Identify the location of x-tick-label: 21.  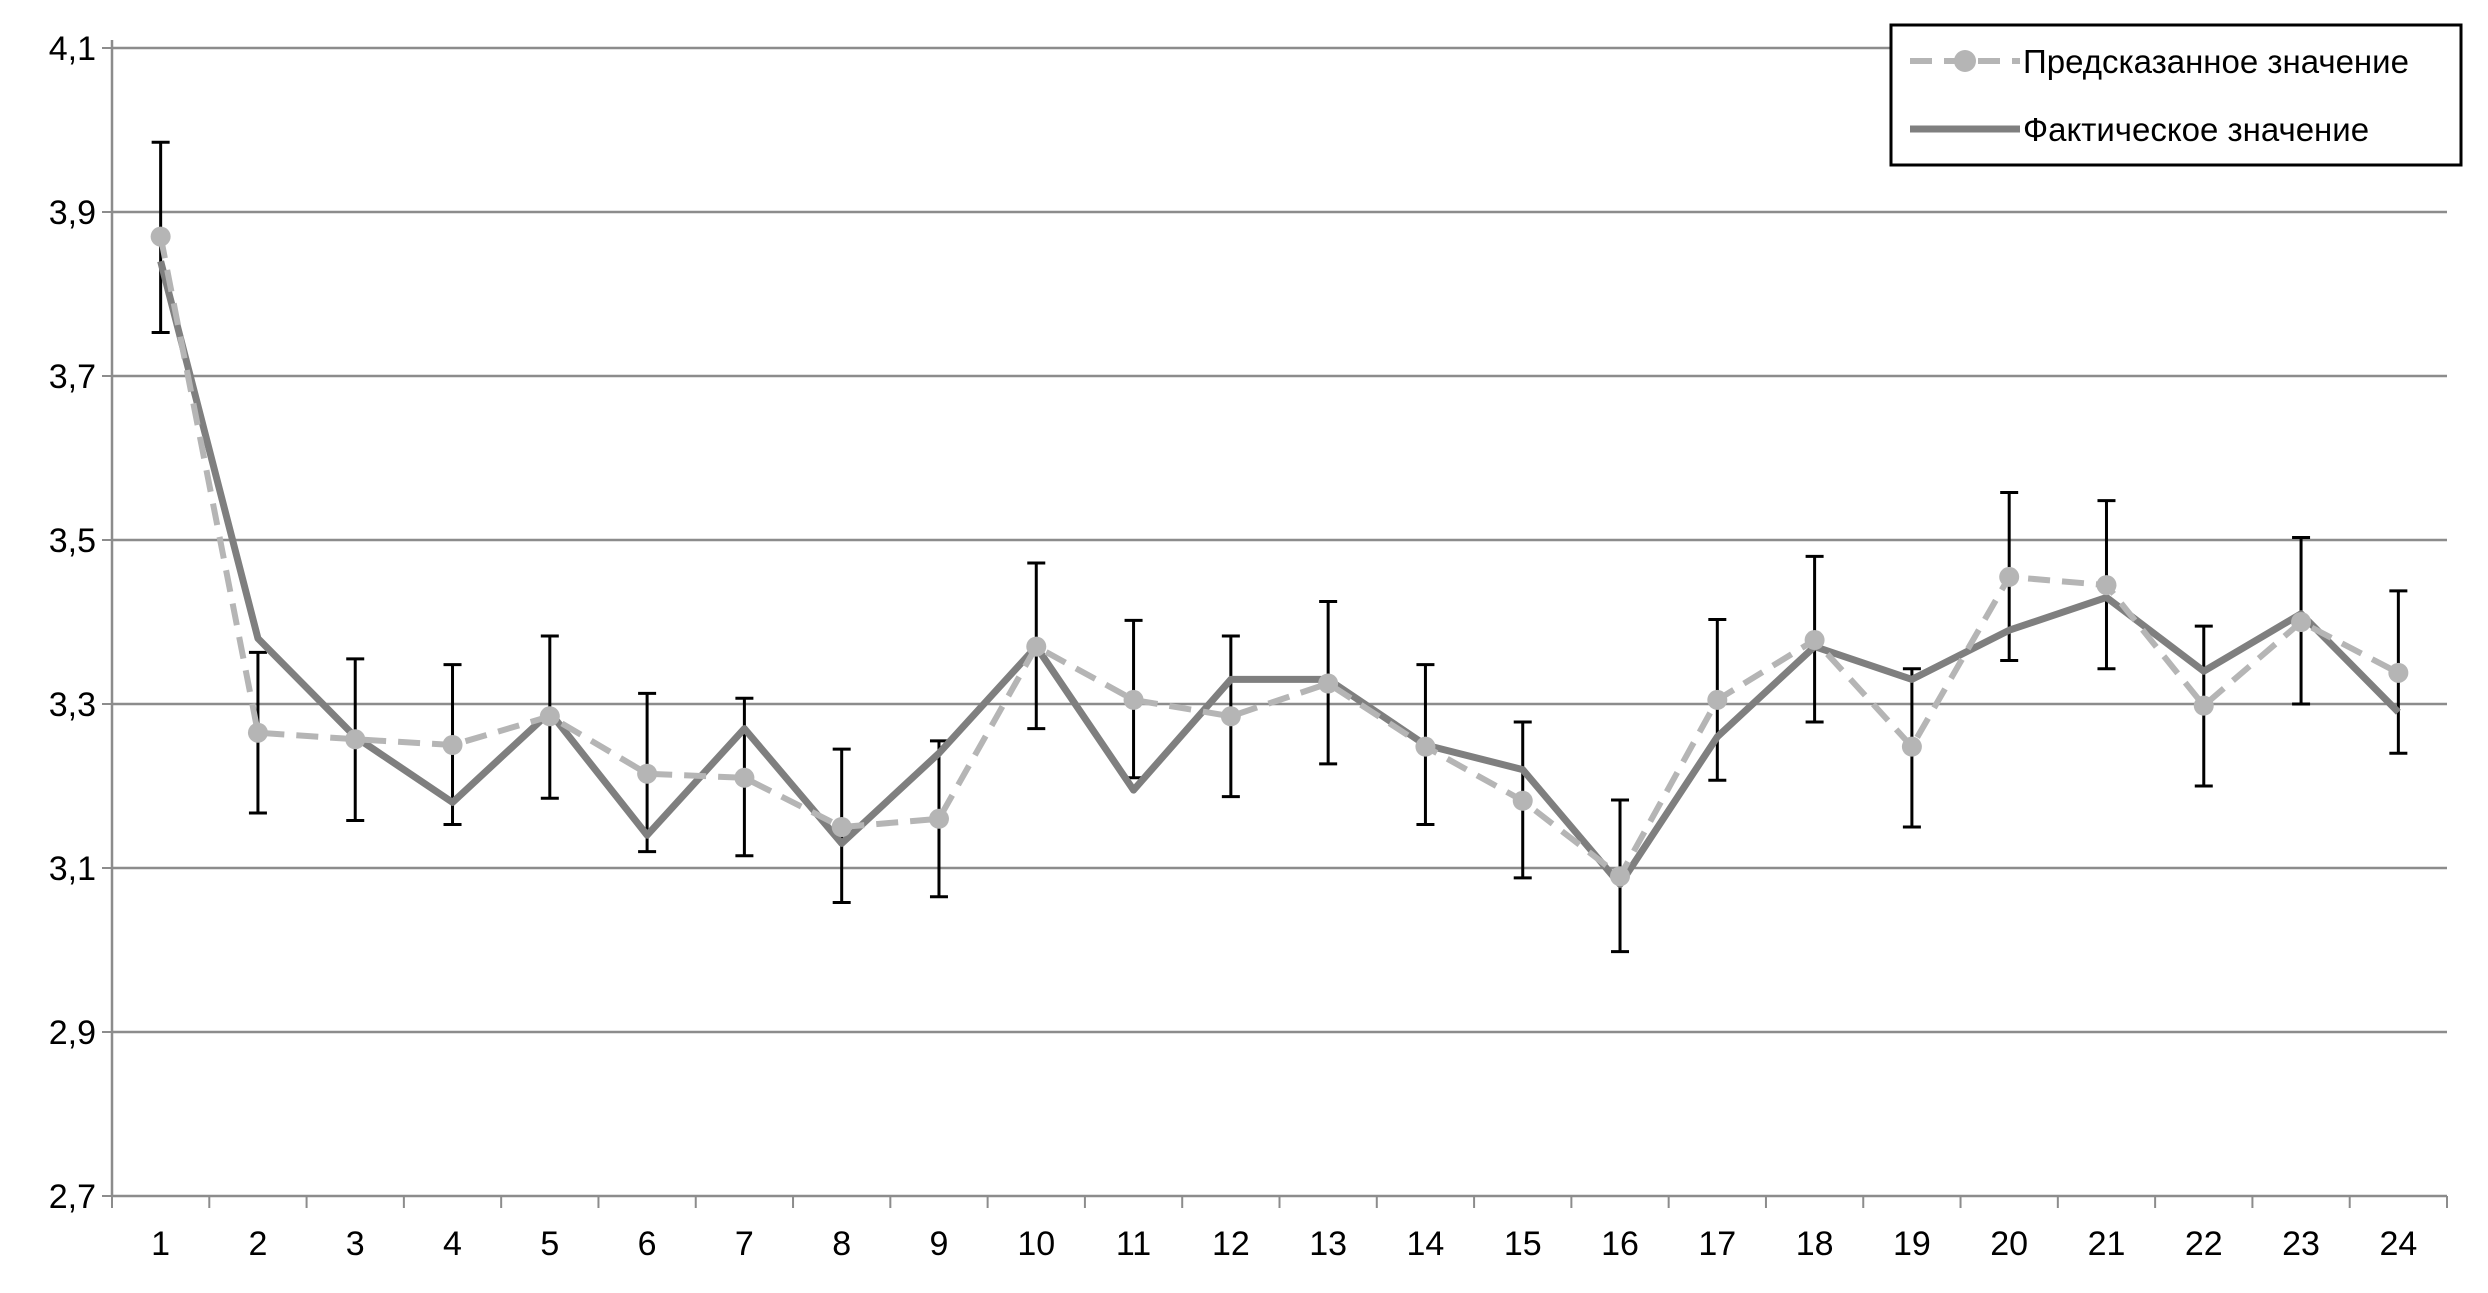
(2107, 1244).